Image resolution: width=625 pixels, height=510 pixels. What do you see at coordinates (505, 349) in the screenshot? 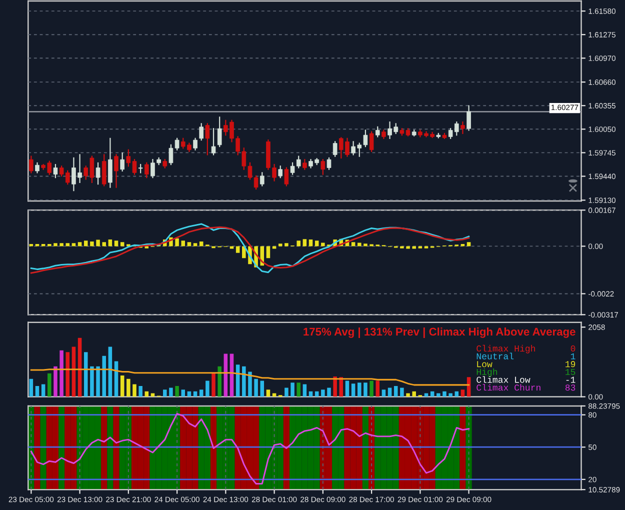
I see `annotation: Climax High` at bounding box center [505, 349].